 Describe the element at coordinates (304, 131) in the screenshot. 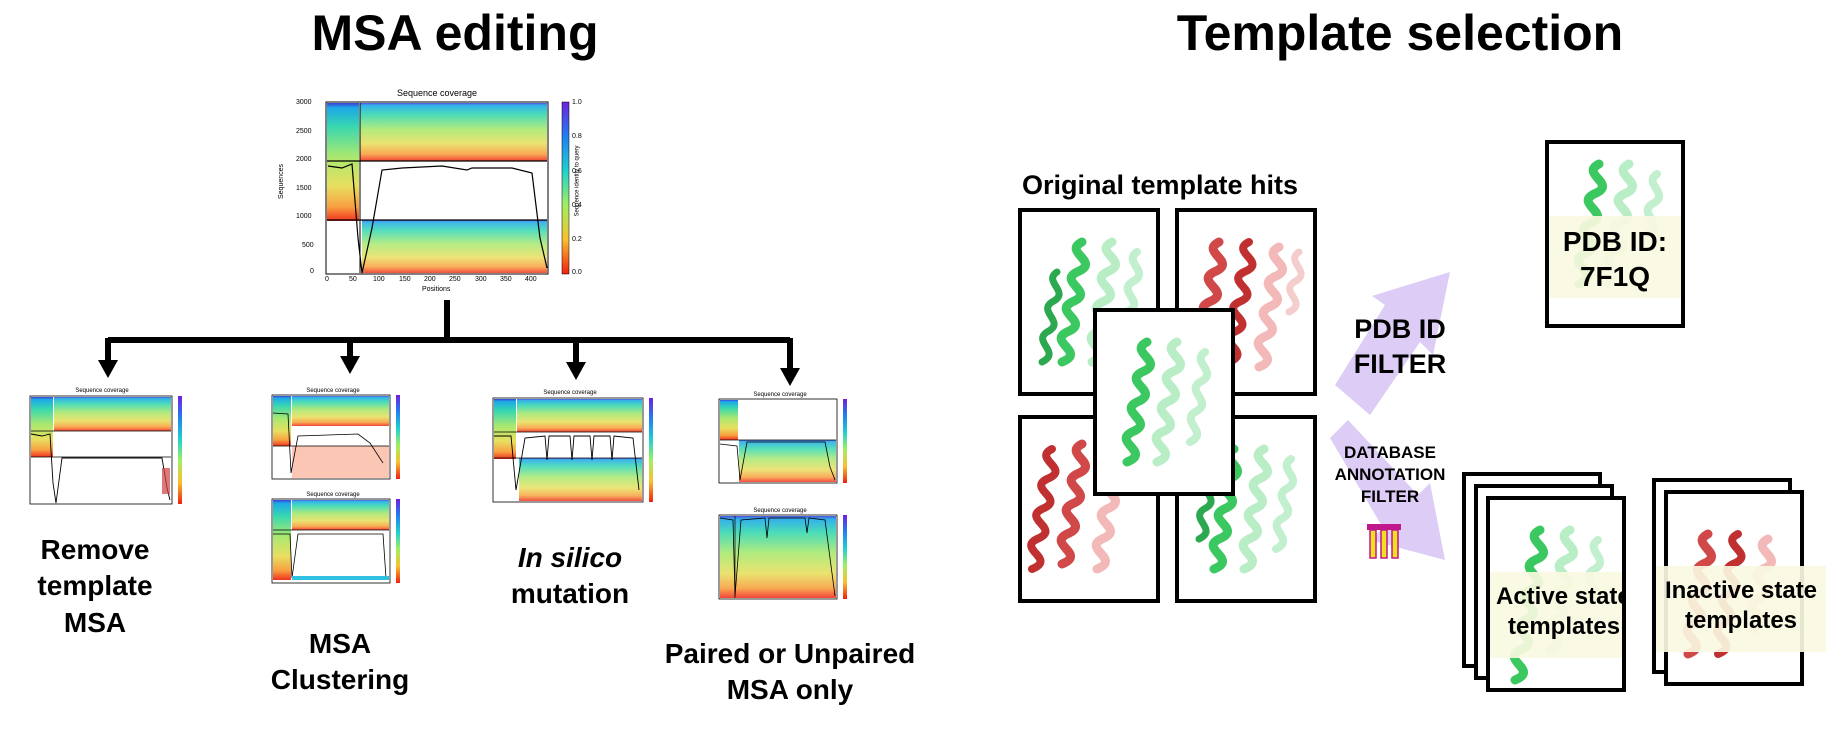

I see `y-tick-2500: 2500` at that location.